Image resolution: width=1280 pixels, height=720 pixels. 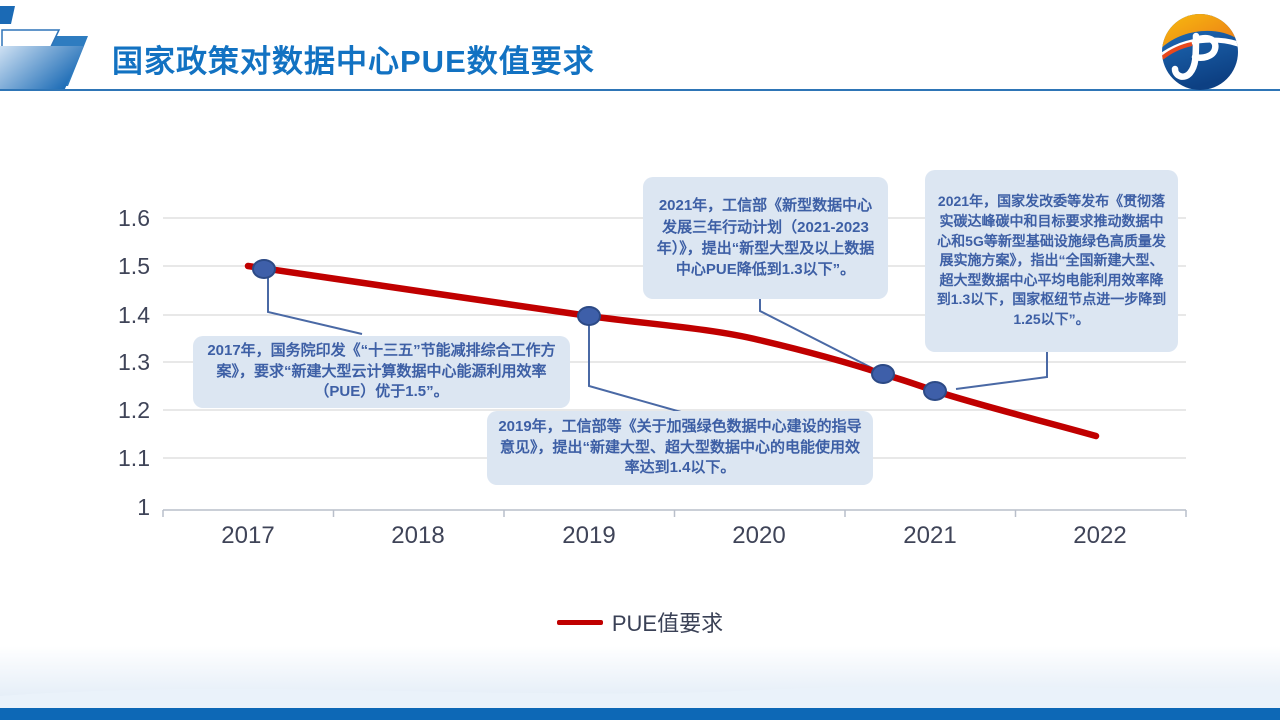 What do you see at coordinates (930, 535) in the screenshot?
I see `x-tick-label: 2021` at bounding box center [930, 535].